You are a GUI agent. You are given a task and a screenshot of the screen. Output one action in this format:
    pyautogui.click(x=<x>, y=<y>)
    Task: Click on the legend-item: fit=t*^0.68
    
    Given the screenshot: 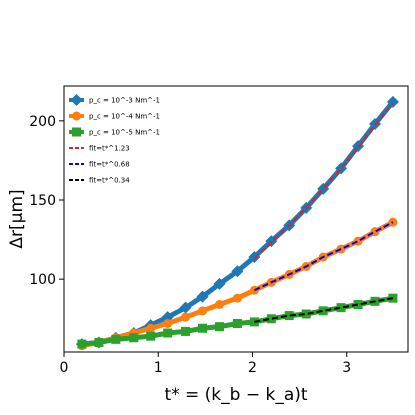 What is the action you would take?
    pyautogui.click(x=99, y=165)
    